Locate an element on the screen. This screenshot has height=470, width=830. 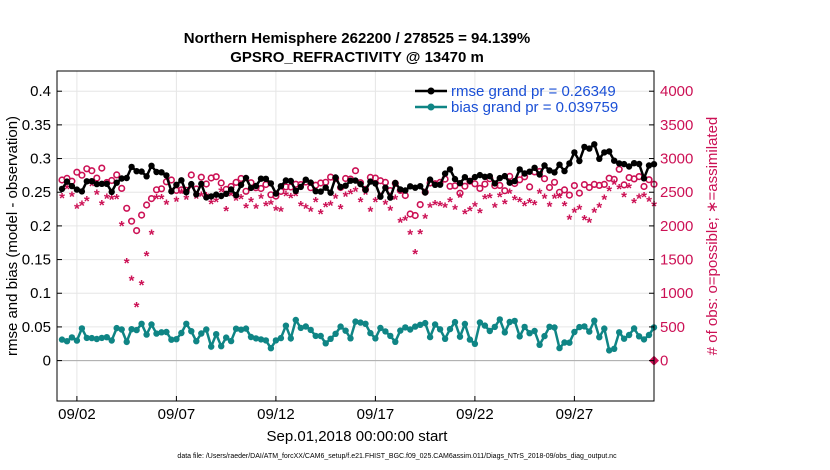
obs-assimilated-point-80: * is located at coordinates (460, 197).